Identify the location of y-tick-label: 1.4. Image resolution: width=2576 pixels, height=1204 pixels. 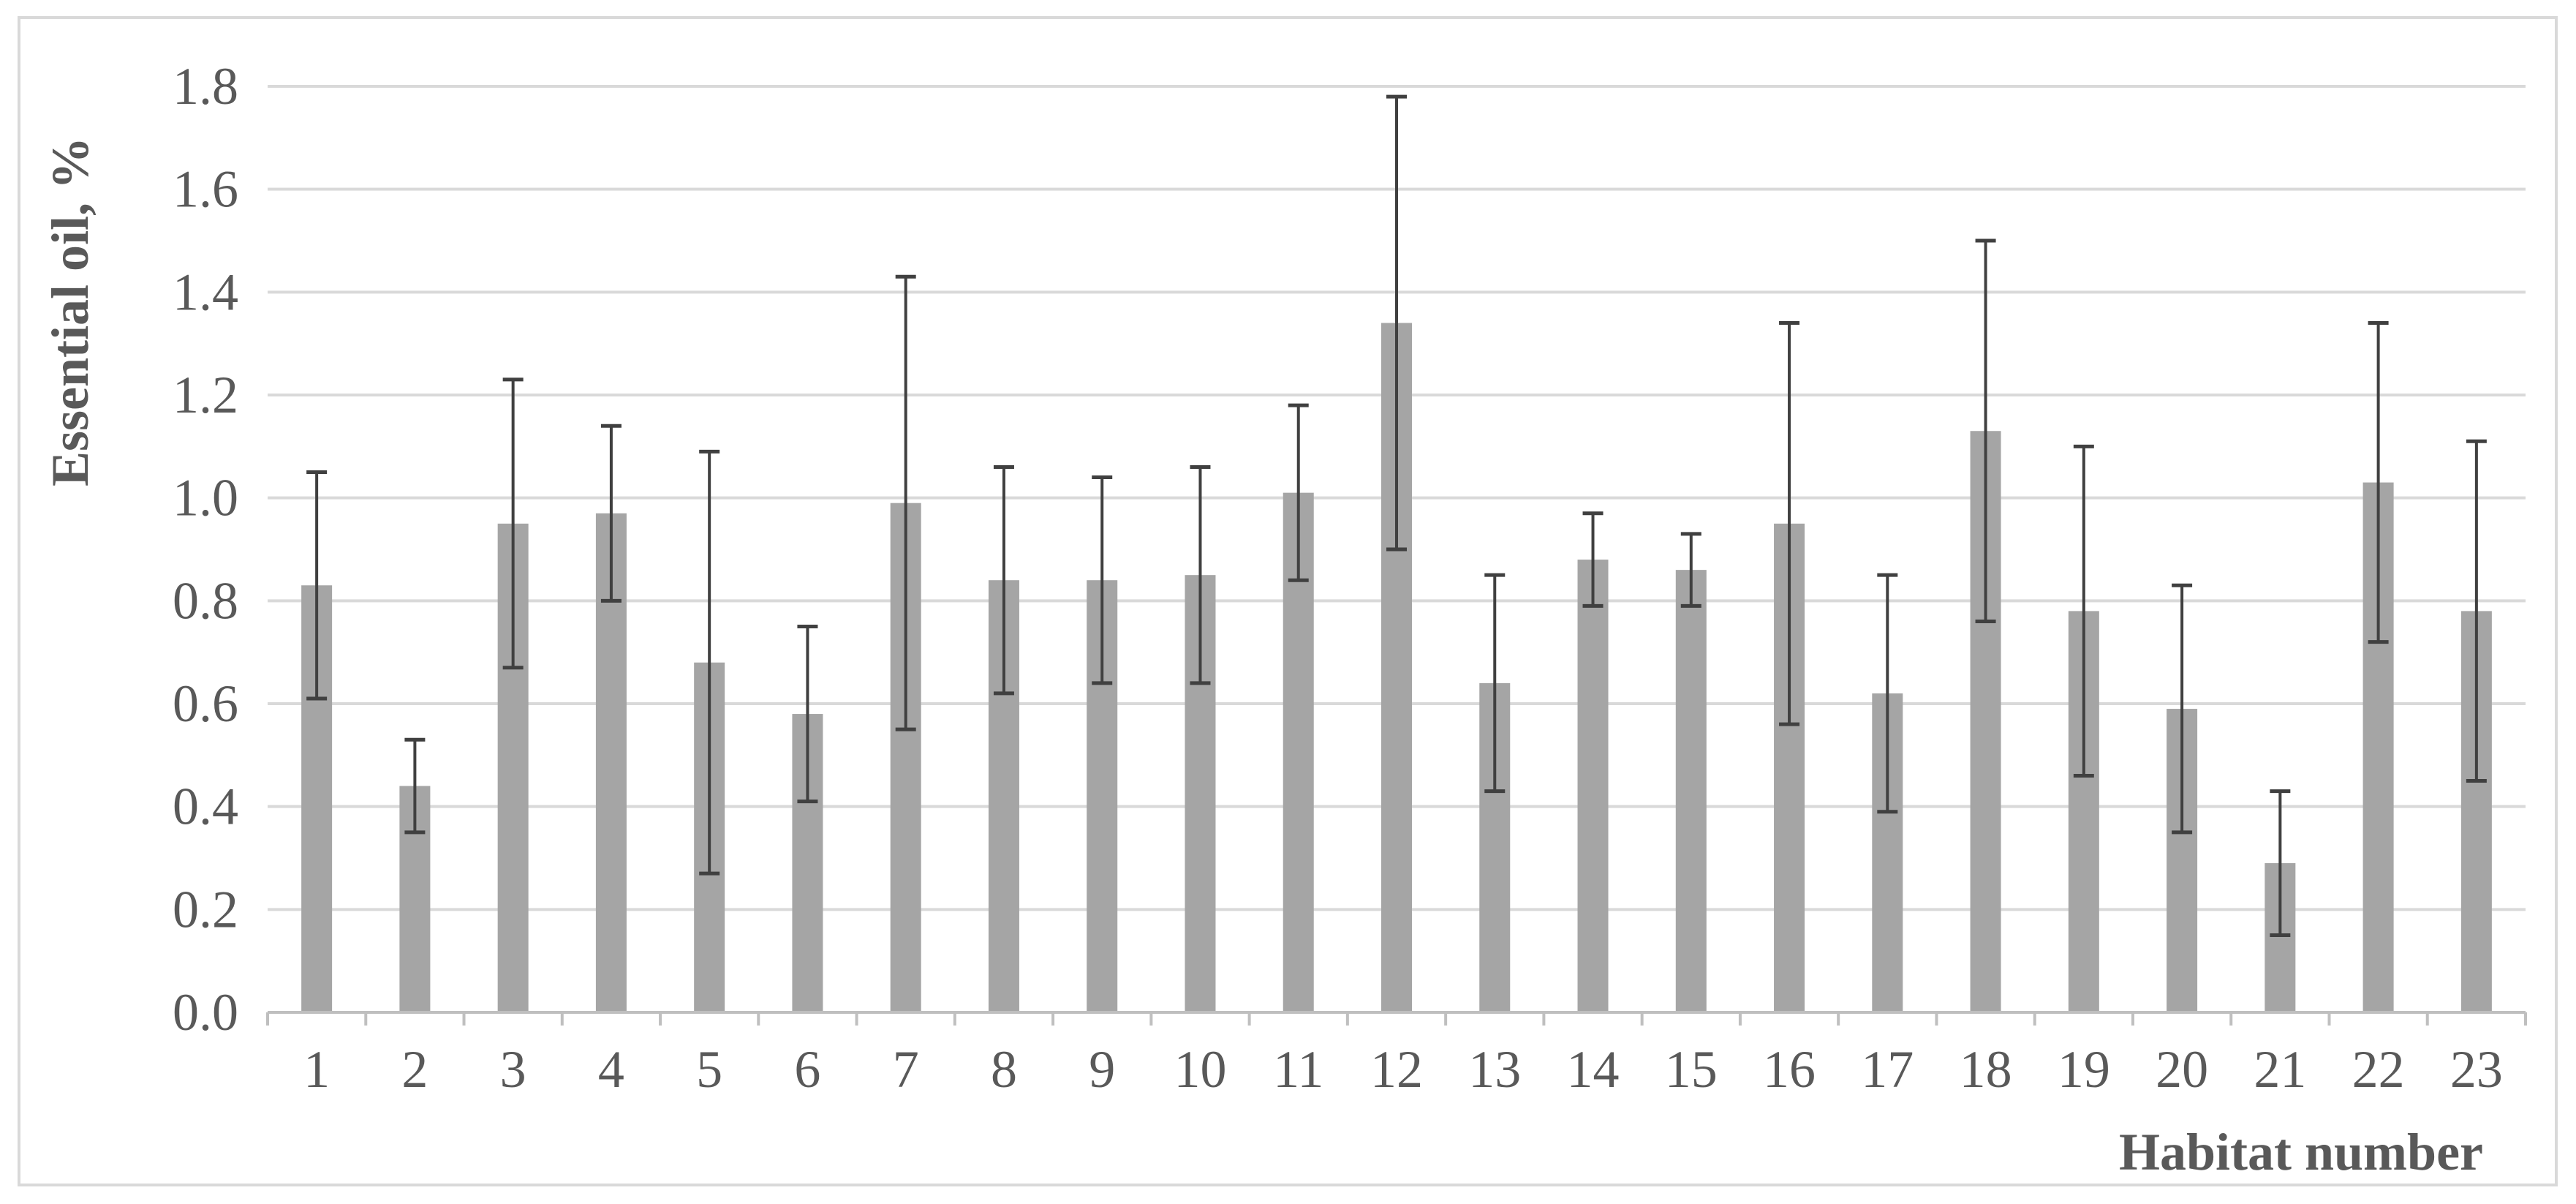
(205, 292).